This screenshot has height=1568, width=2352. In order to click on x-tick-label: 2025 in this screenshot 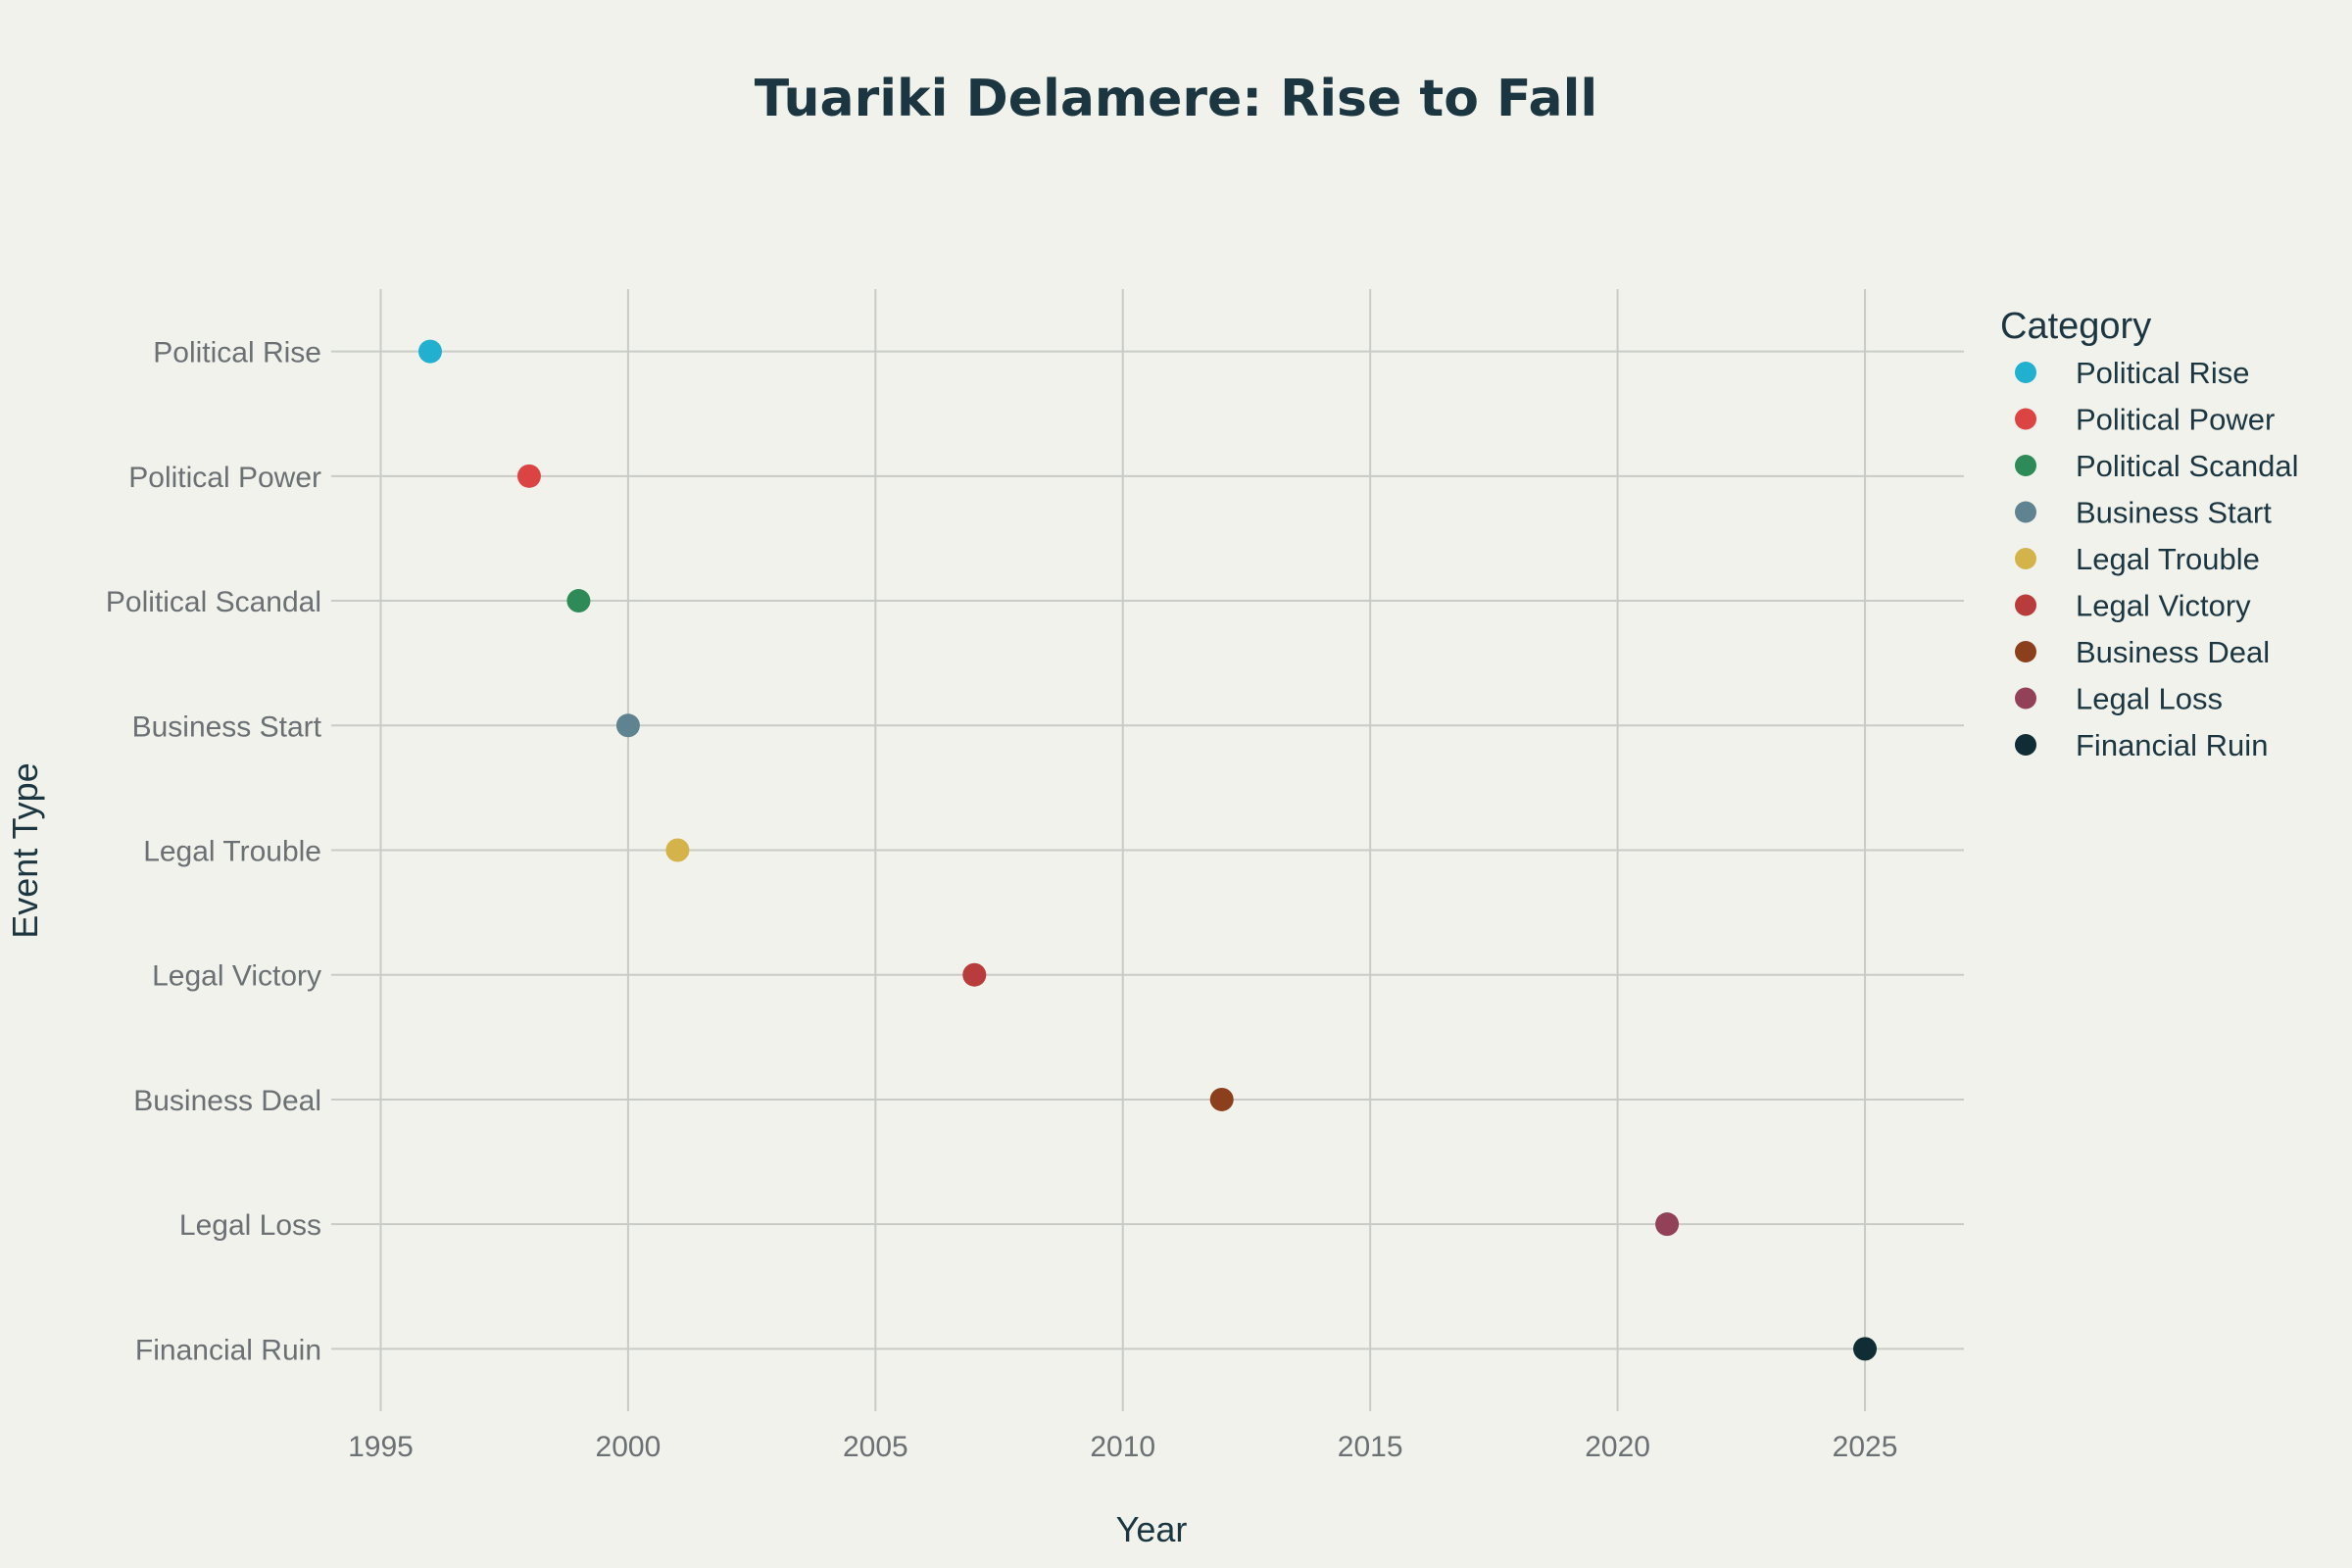, I will do `click(1865, 1447)`.